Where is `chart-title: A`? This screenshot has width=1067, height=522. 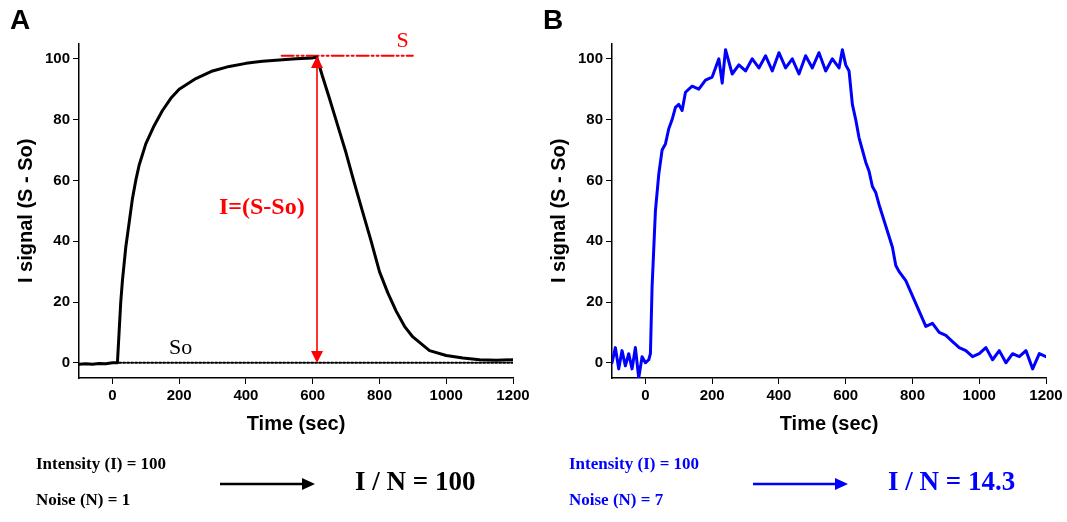
chart-title: A is located at coordinates (20, 19).